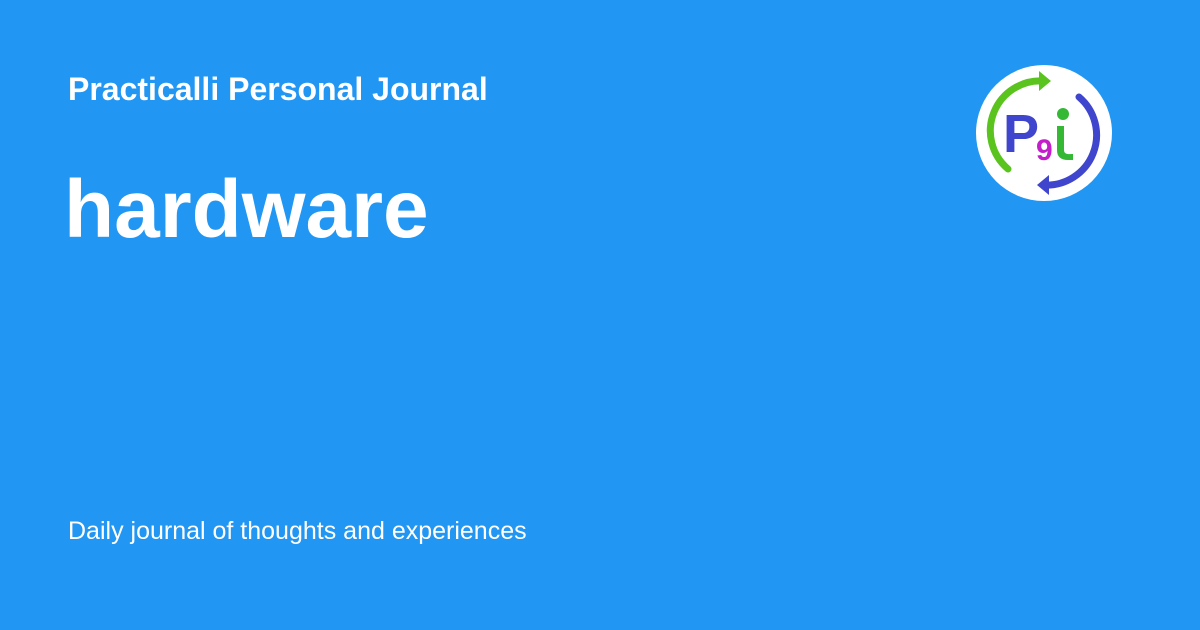 The height and width of the screenshot is (630, 1200). Describe the element at coordinates (1021, 134) in the screenshot. I see `svg-text: P` at that location.